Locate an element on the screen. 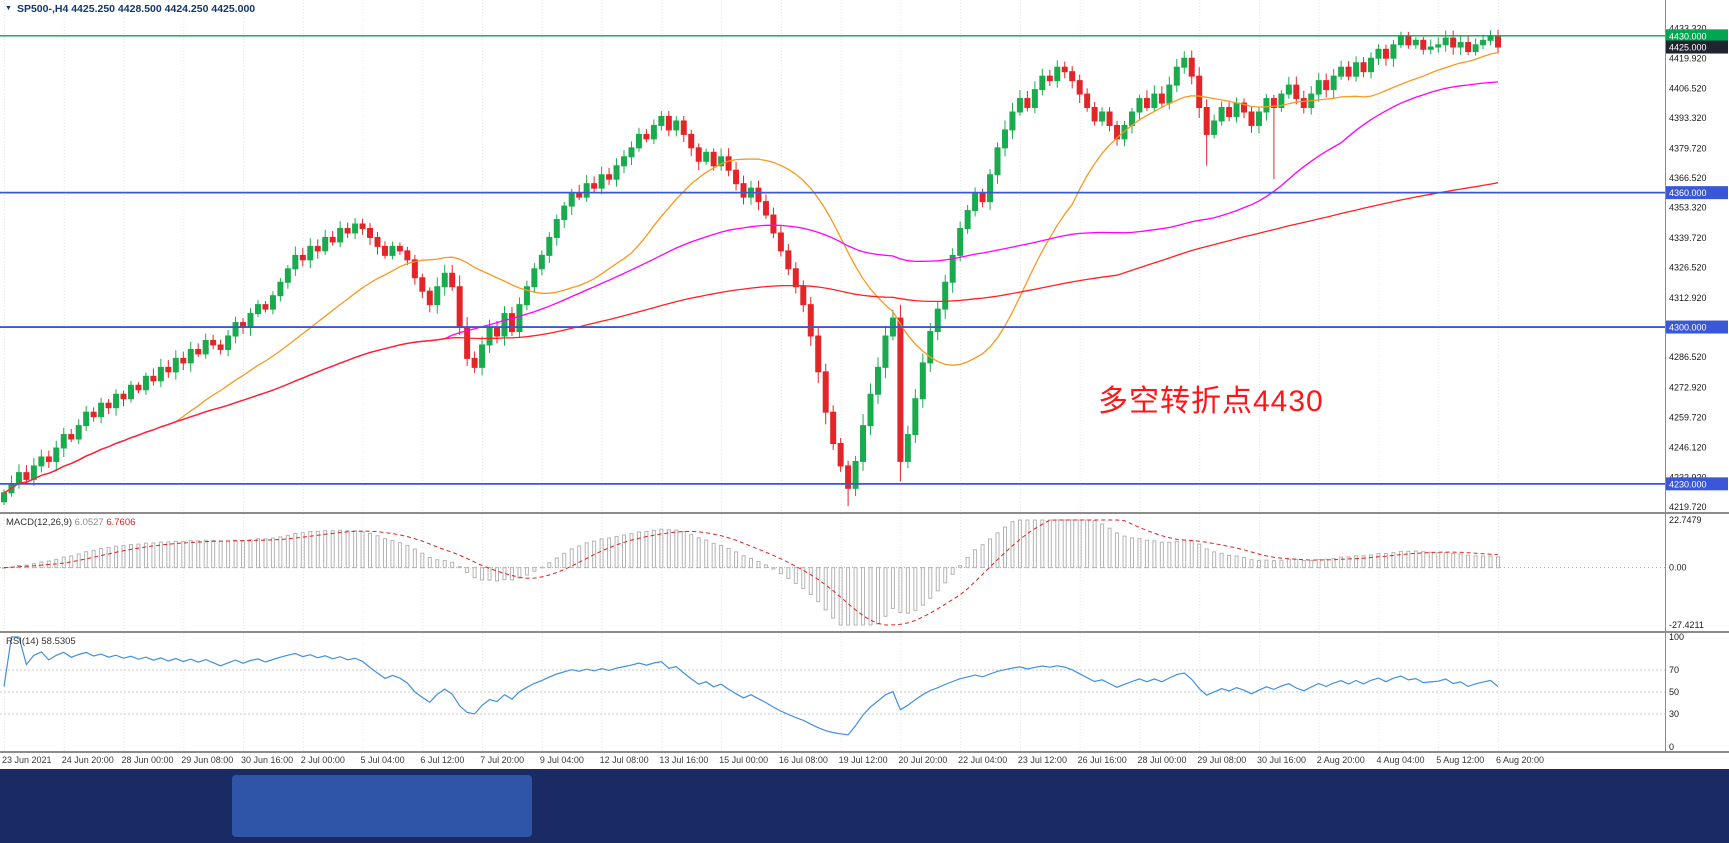  time-label: 5 Jul 04:00 is located at coordinates (382, 760).